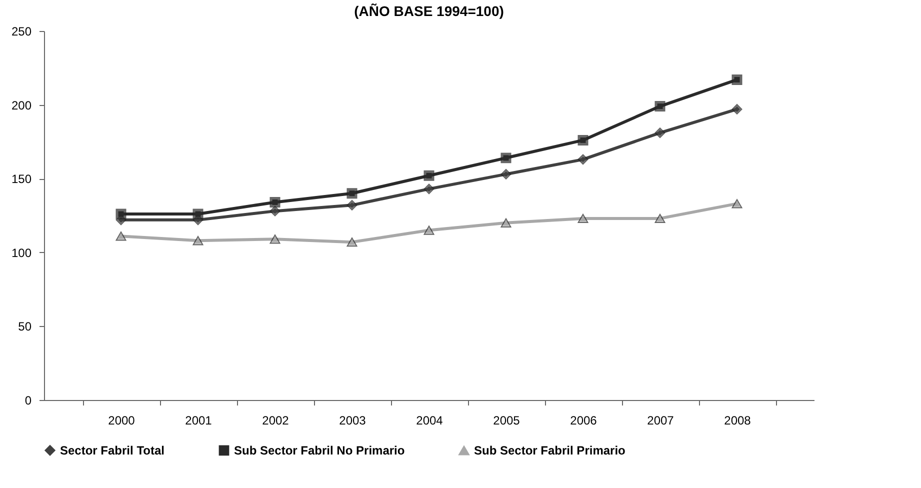 The height and width of the screenshot is (488, 921). Describe the element at coordinates (738, 421) in the screenshot. I see `x-tick-label: 2008` at that location.